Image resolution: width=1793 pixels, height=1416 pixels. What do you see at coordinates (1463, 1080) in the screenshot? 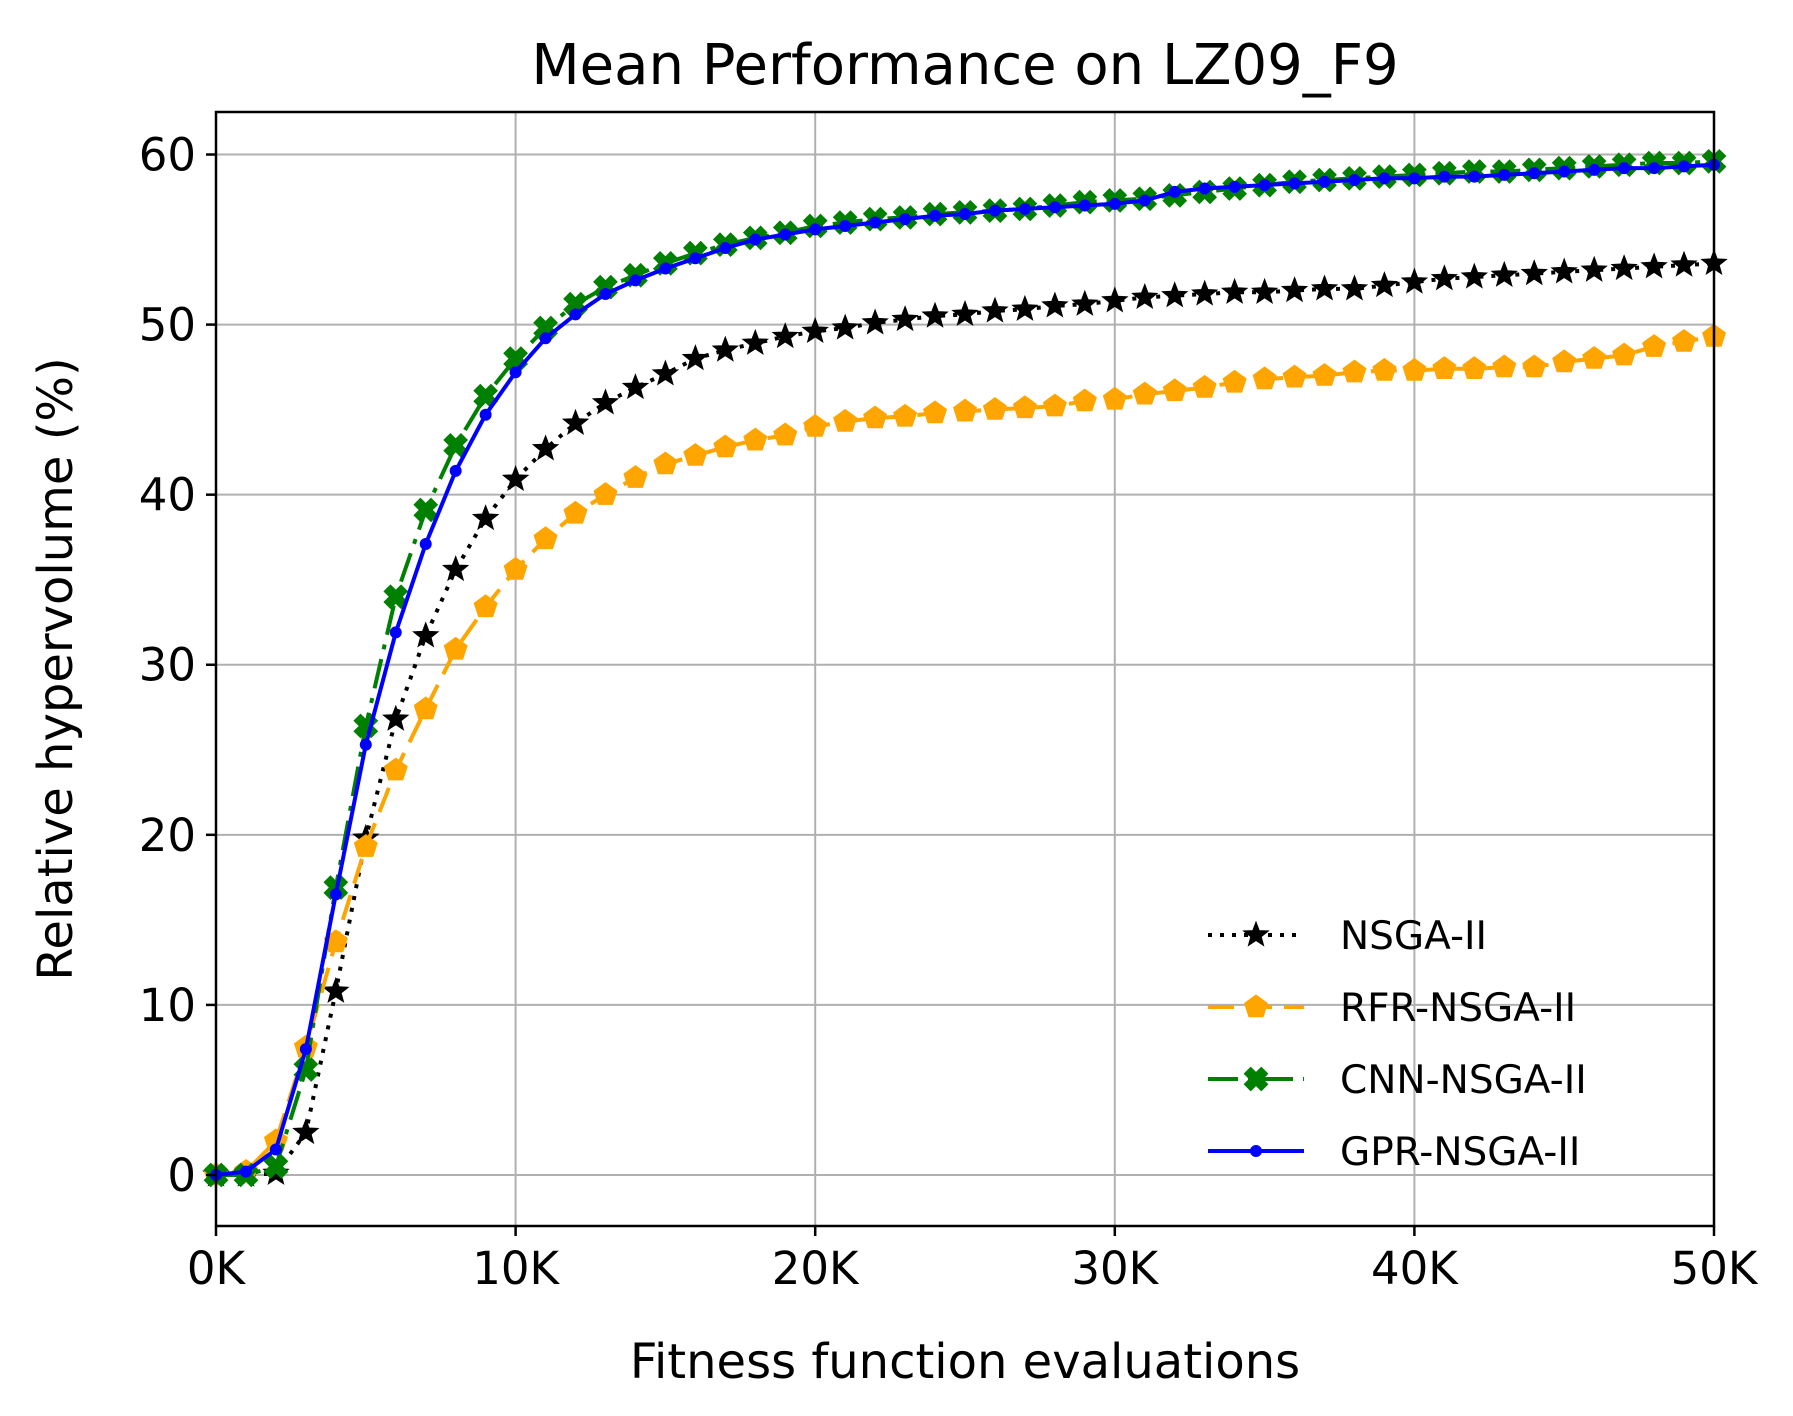
I see `legend-label: CNN-NSGA-II` at bounding box center [1463, 1080].